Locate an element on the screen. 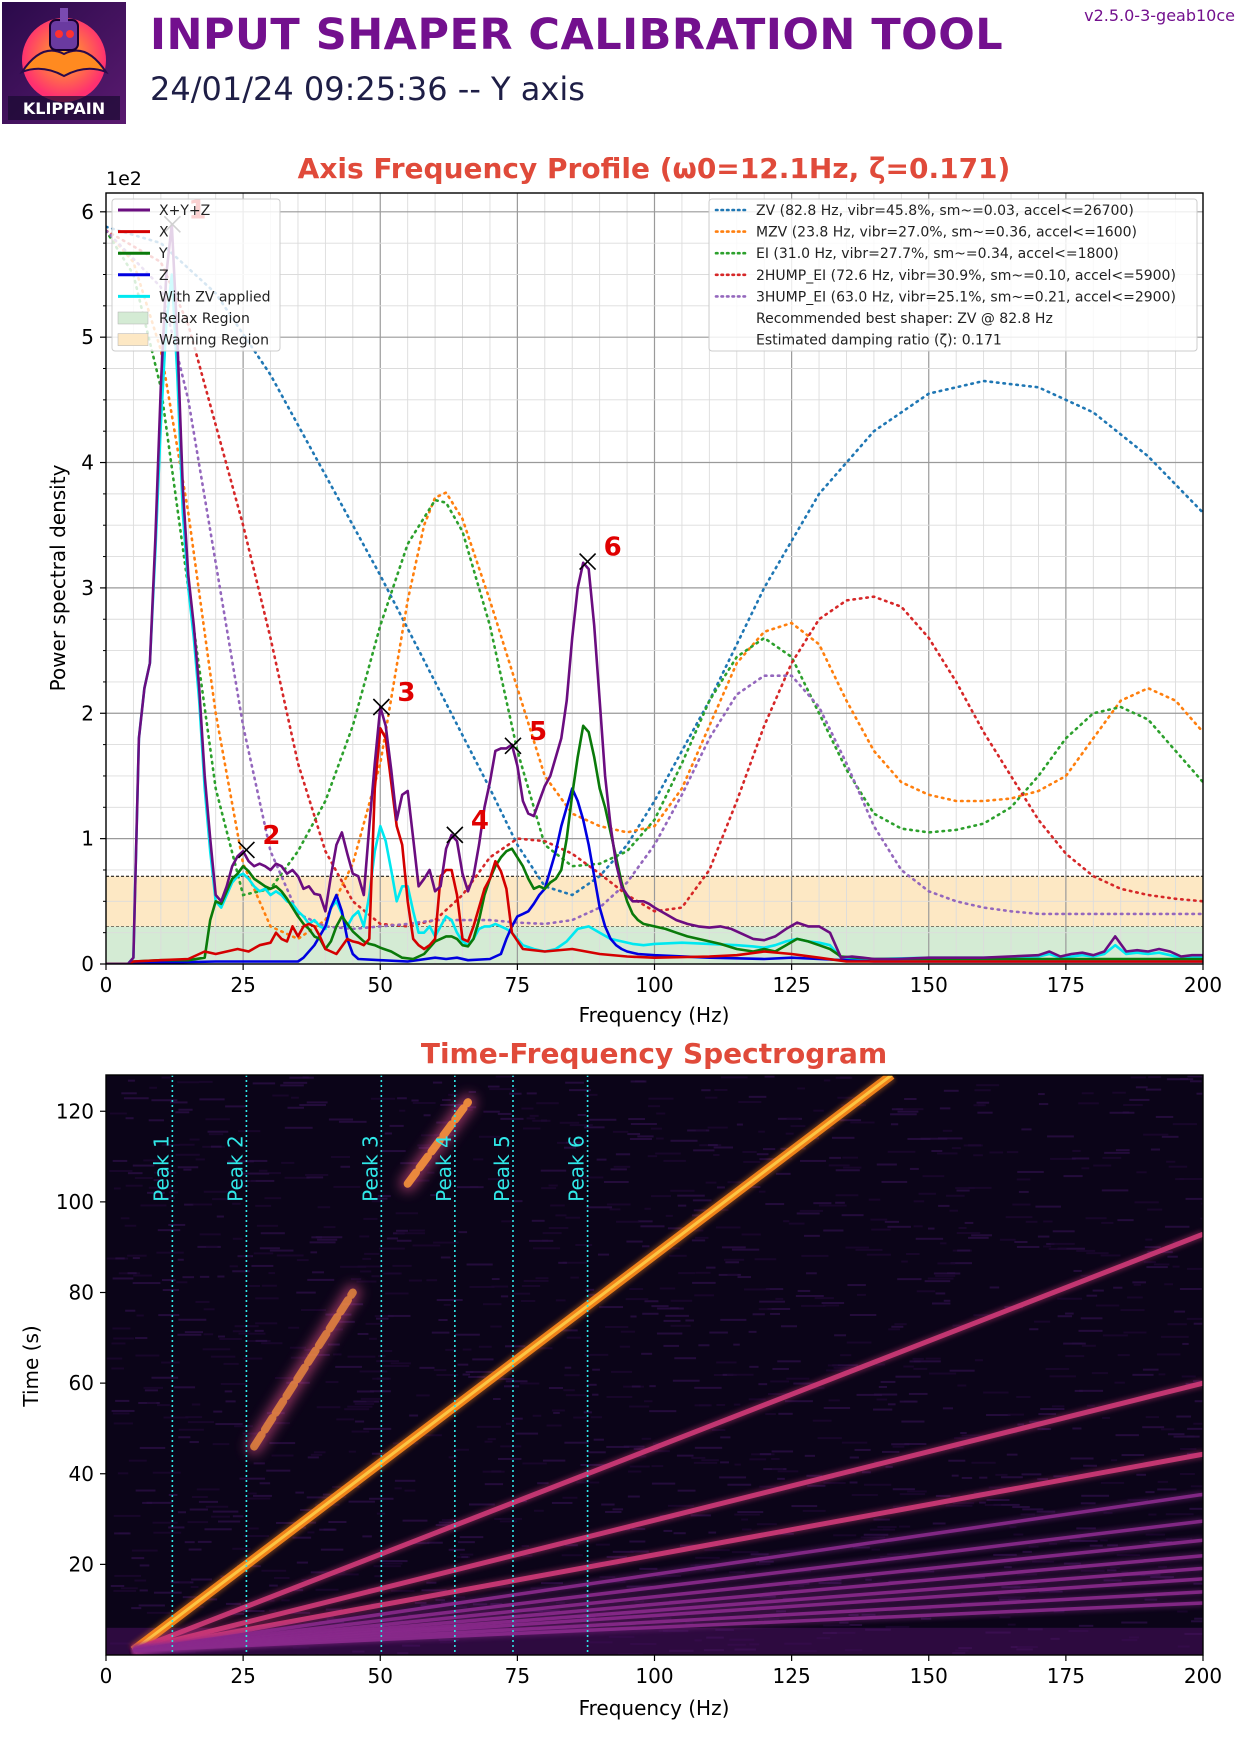  spectro-ytick-label: 20 is located at coordinates (81, 1564).